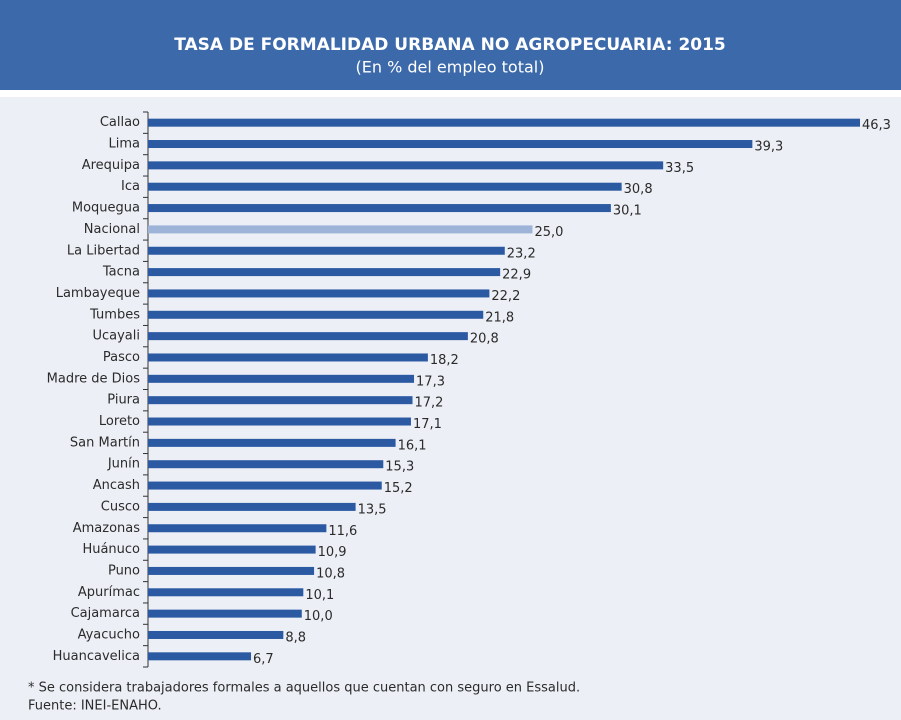  What do you see at coordinates (116, 485) in the screenshot?
I see `category-label: Ancash` at bounding box center [116, 485].